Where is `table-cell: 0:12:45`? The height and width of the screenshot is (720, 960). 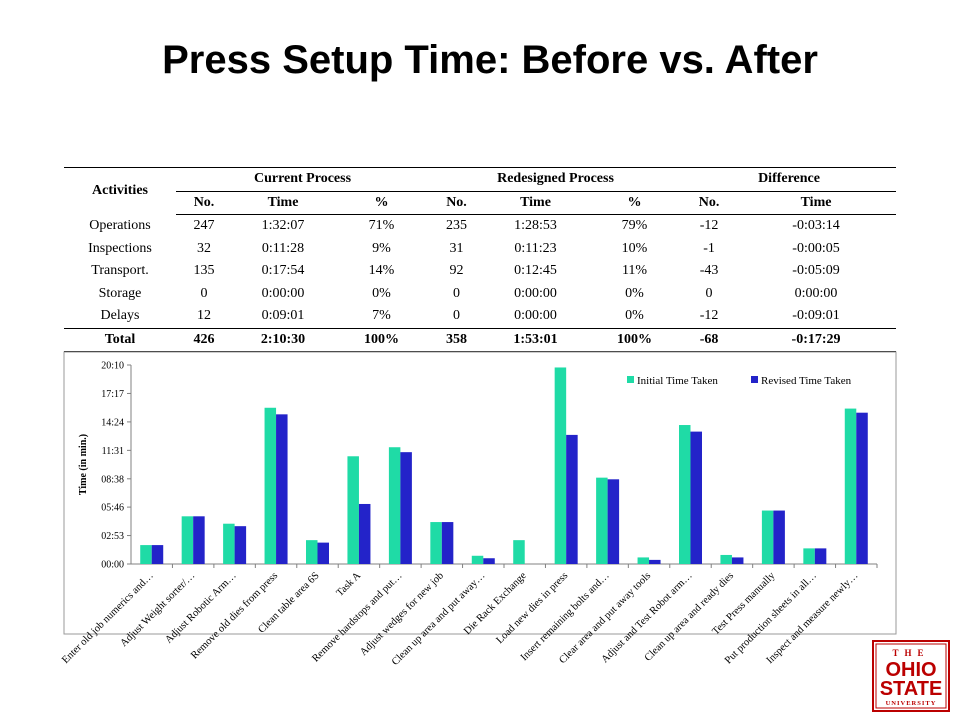 table-cell: 0:12:45 is located at coordinates (535, 271).